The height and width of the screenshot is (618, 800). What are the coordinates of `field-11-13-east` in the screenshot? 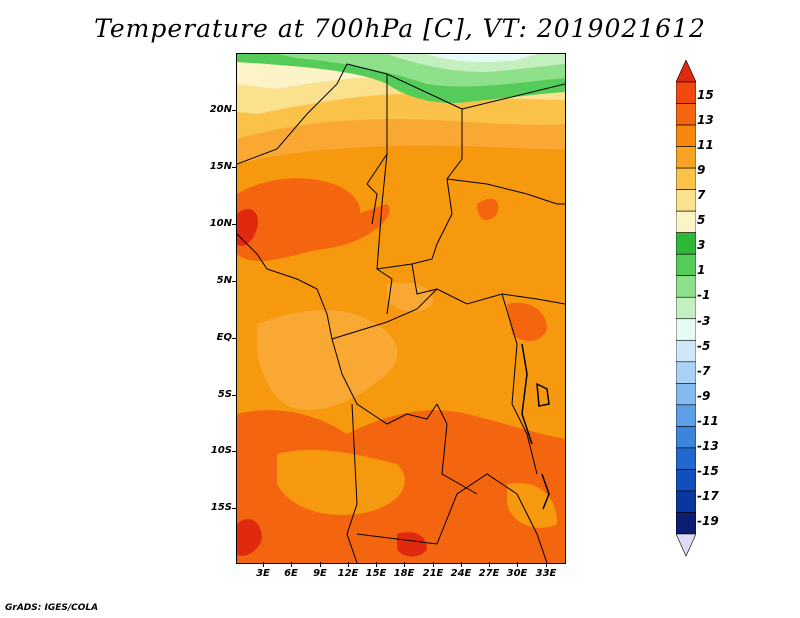 It's located at (488, 209).